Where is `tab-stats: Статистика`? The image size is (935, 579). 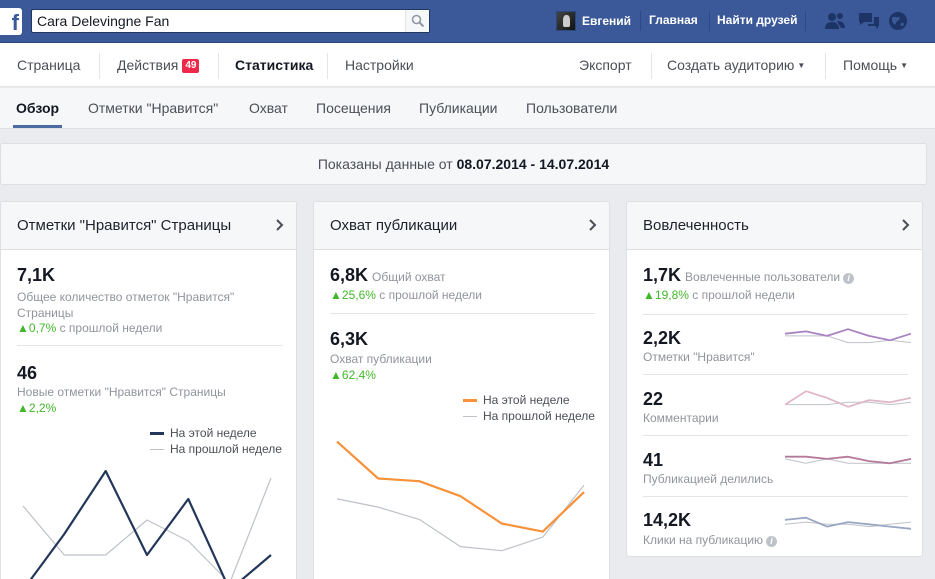
tab-stats: Статистика is located at coordinates (274, 65).